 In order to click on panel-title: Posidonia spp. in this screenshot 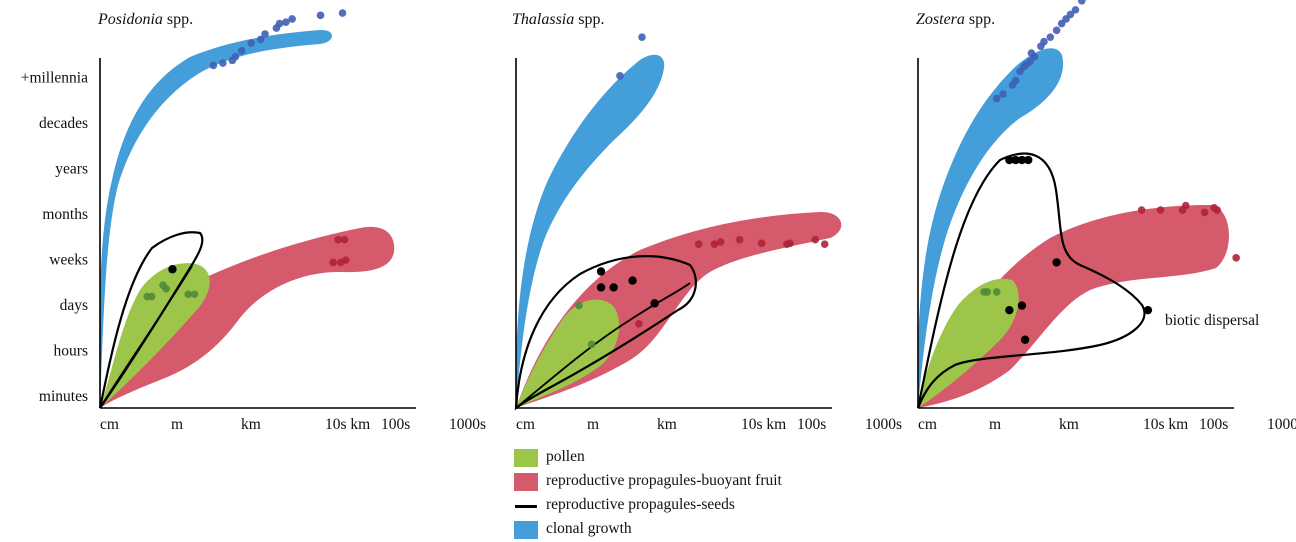, I will do `click(145, 19)`.